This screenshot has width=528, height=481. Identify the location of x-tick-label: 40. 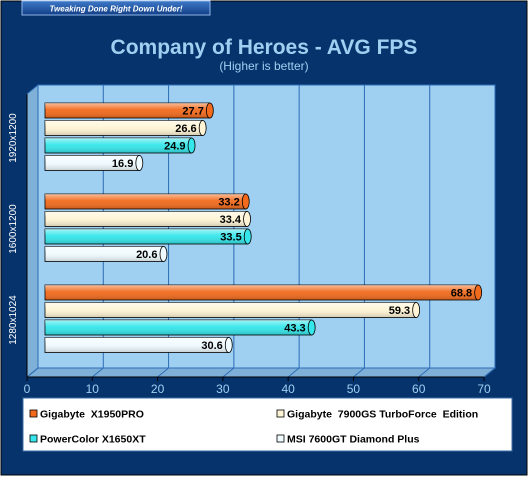
(288, 389).